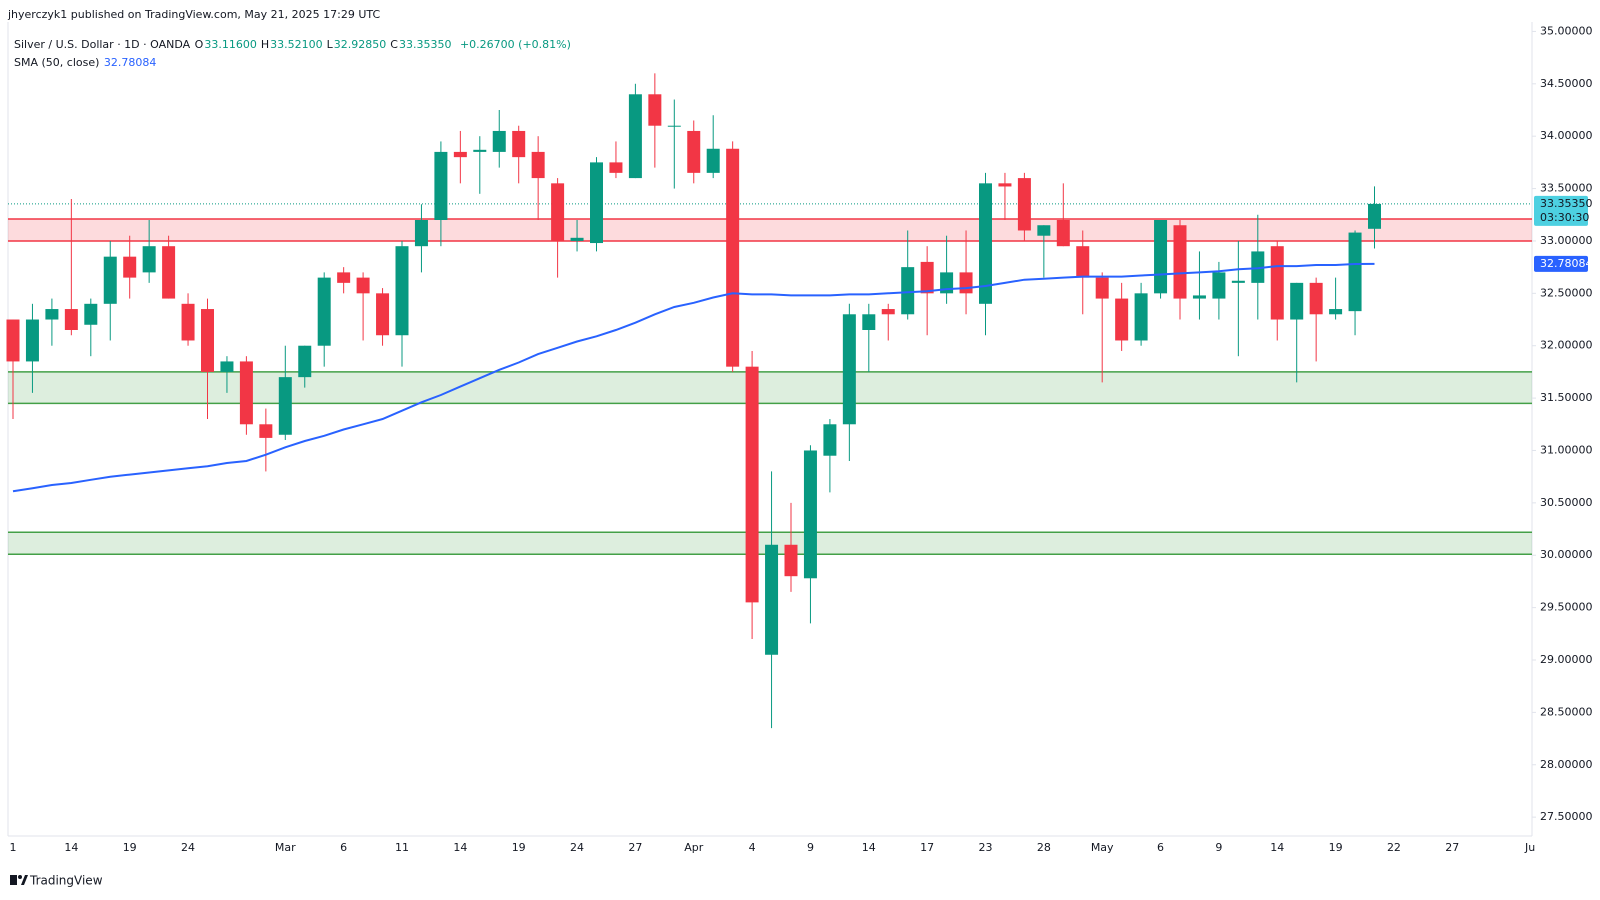 Image resolution: width=1600 pixels, height=900 pixels. What do you see at coordinates (325, 44) in the screenshot?
I see `ohlc-values: O33.11600 H33.52100 L32.92850 C33.35350` at bounding box center [325, 44].